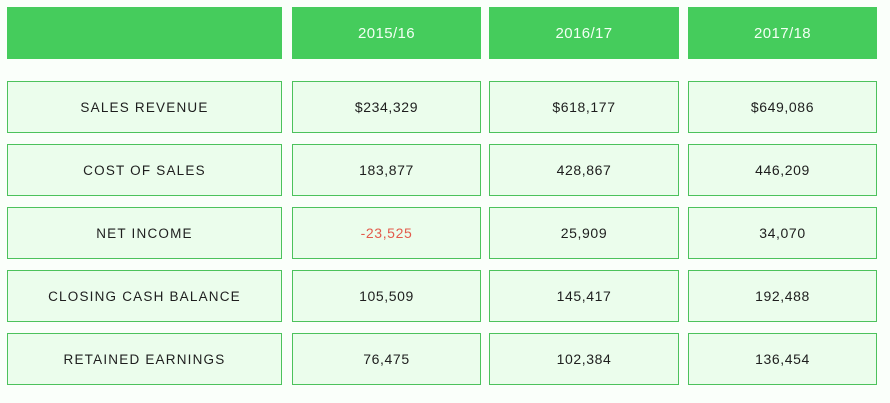 Image resolution: width=890 pixels, height=403 pixels. I want to click on row-label-retained-earnings: RETAINED EARNINGS, so click(144, 359).